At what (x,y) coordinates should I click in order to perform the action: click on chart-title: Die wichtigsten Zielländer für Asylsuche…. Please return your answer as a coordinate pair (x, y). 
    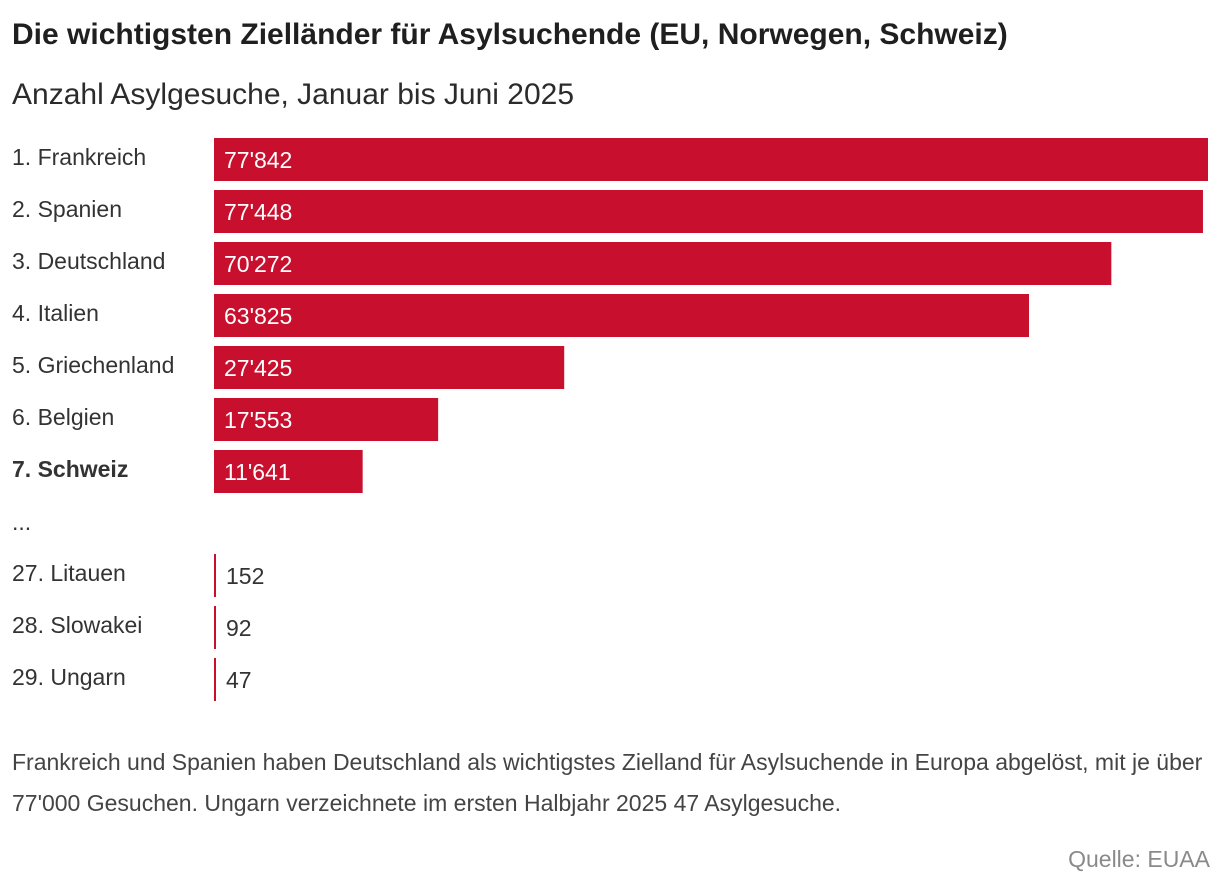
    Looking at the image, I should click on (510, 34).